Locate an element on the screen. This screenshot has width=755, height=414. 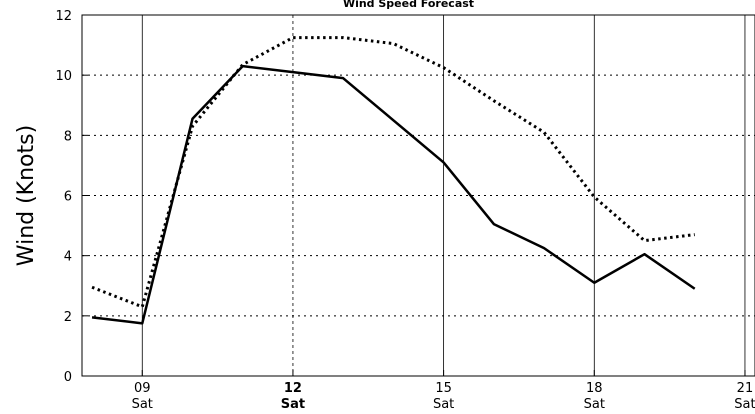
y-tick-label-0: 0 is located at coordinates (68, 377).